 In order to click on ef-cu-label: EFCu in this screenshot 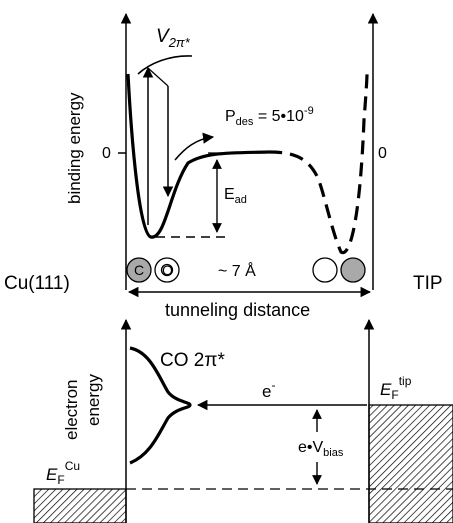, I will do `click(63, 473)`.